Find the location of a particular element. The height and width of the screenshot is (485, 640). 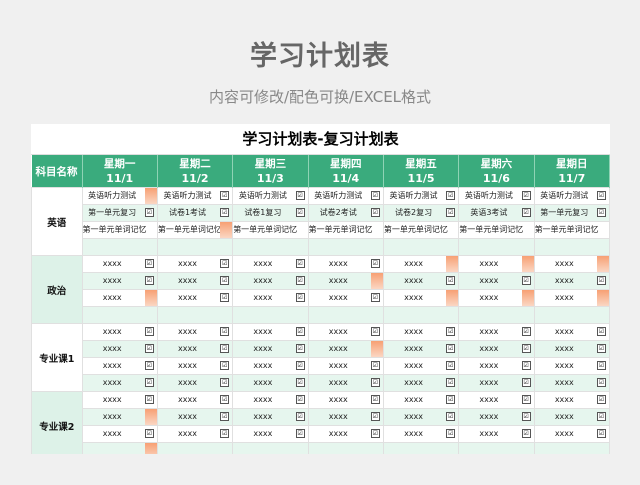

task-cell: 试卷1考试 ☑ is located at coordinates (195, 213).